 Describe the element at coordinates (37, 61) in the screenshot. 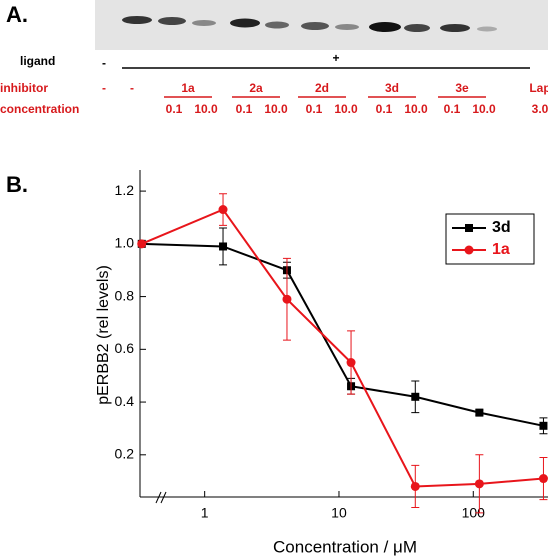

I see `row-label: ligand` at that location.